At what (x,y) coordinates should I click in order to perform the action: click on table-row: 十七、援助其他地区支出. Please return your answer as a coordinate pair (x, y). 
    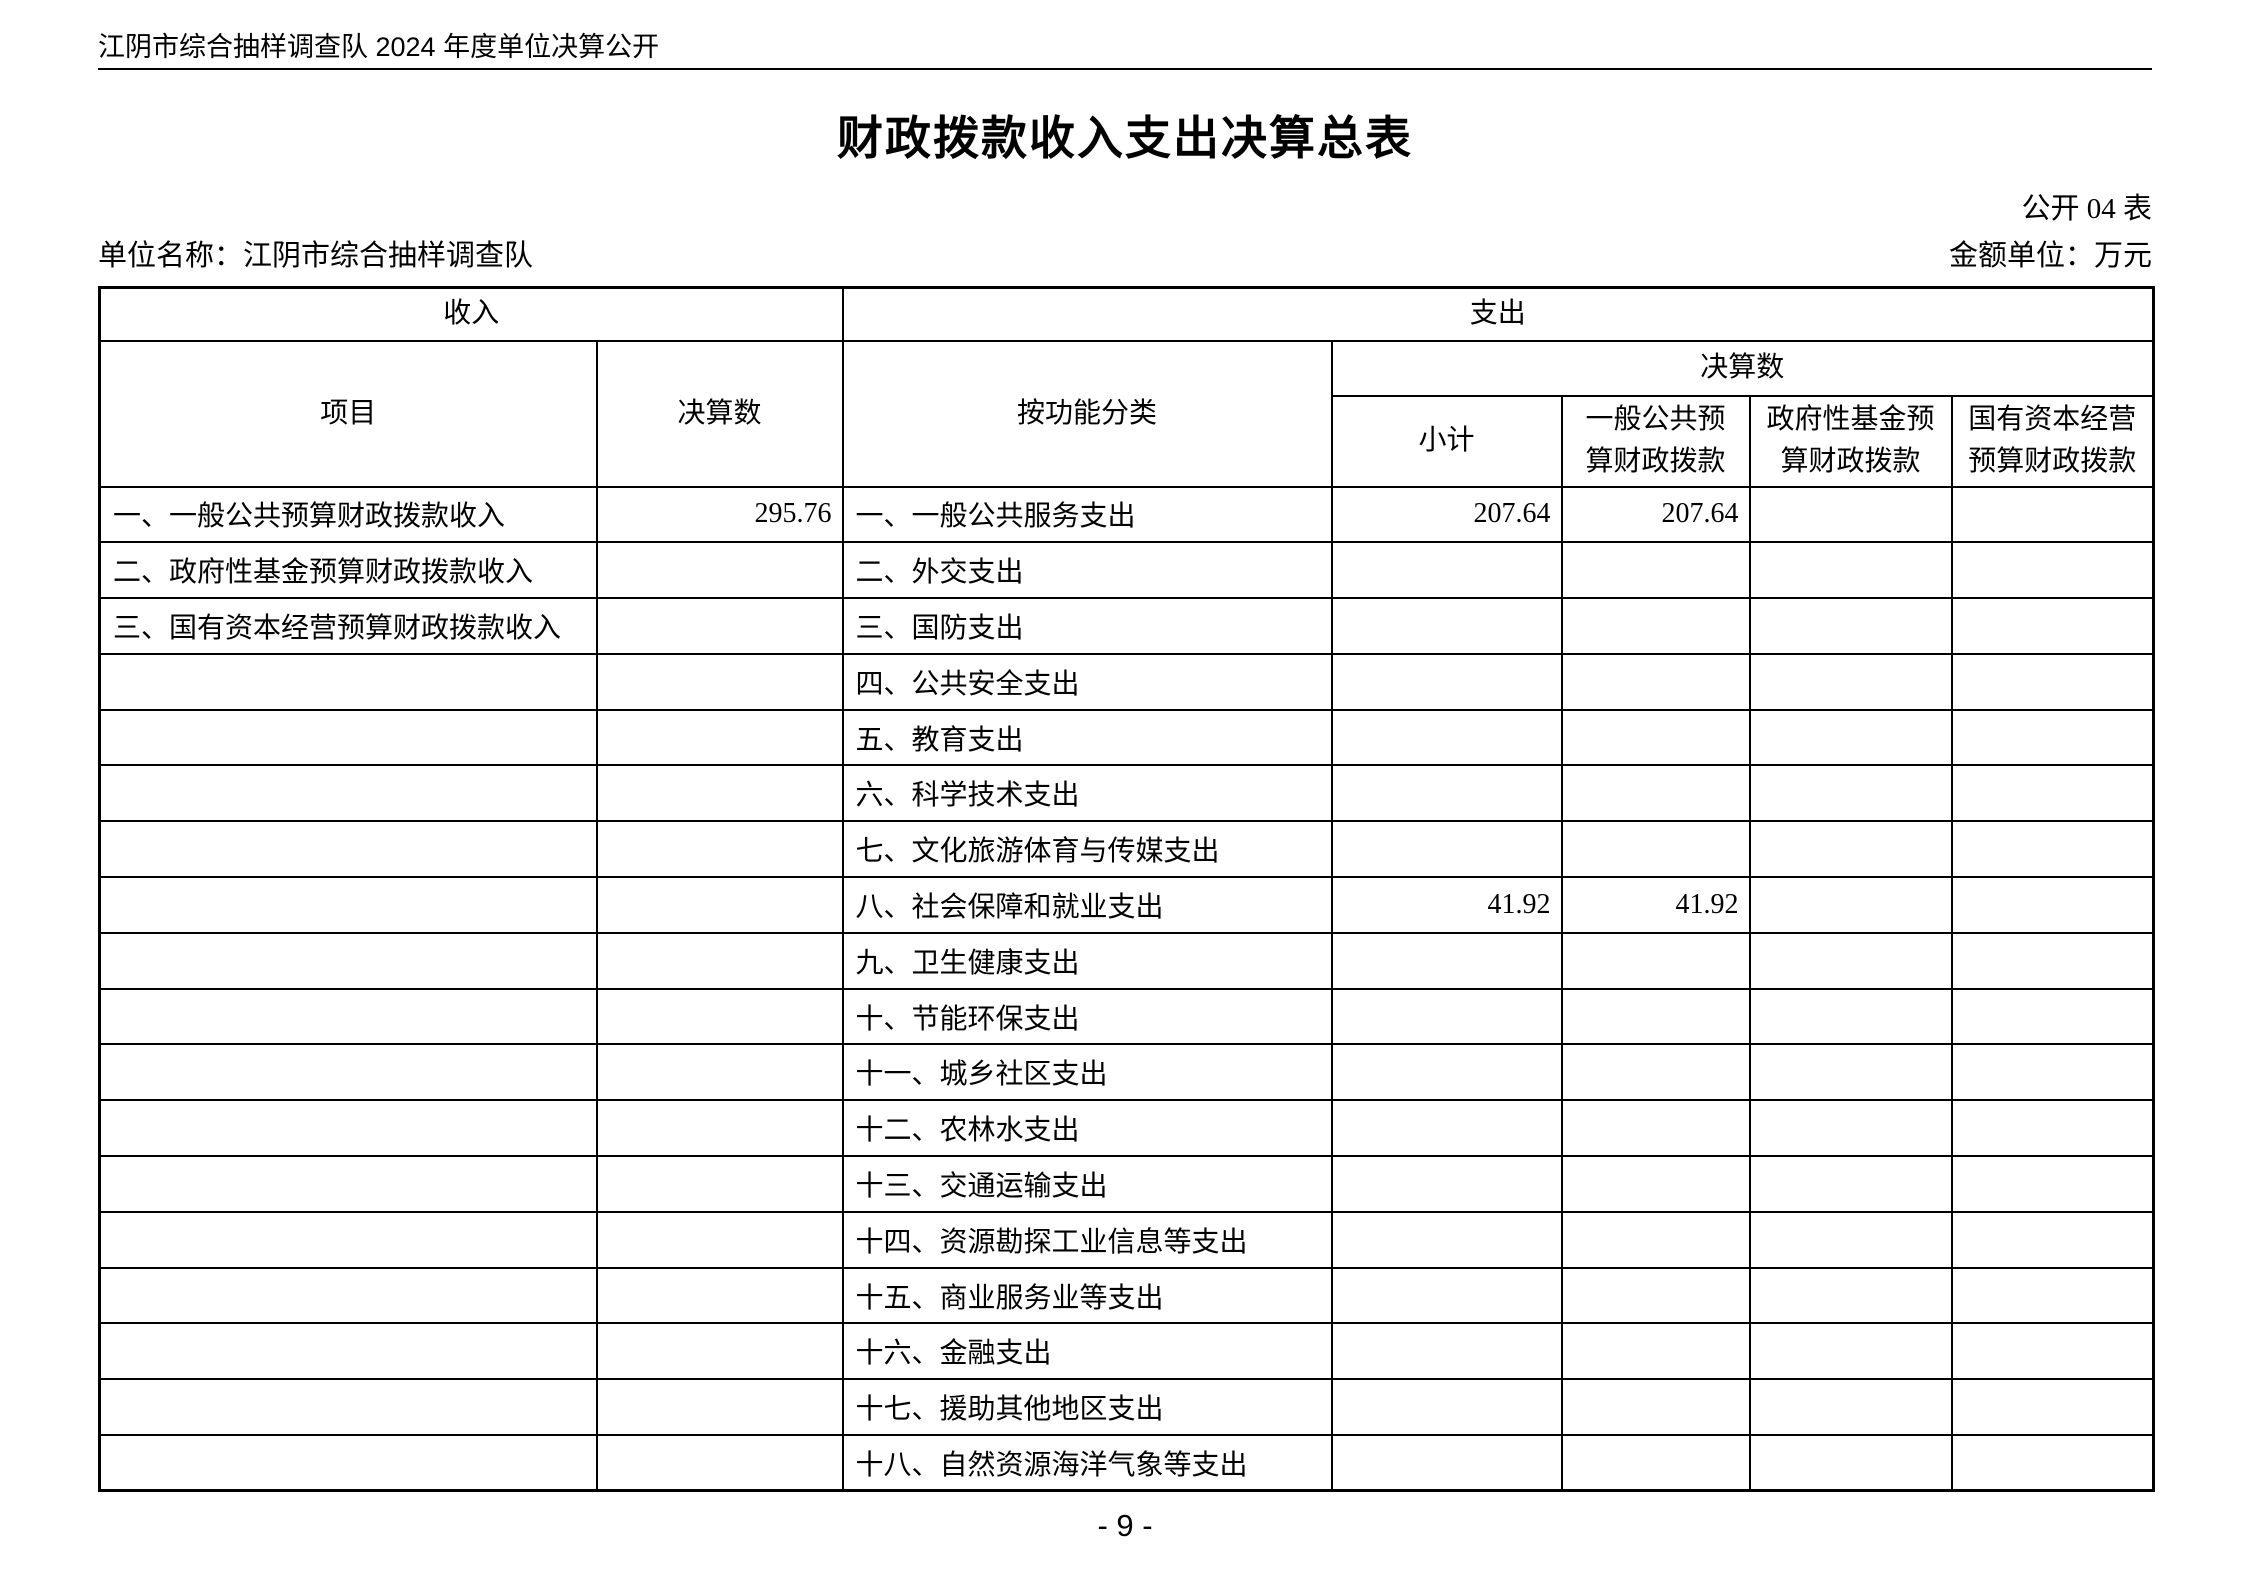
    Looking at the image, I should click on (1126, 1407).